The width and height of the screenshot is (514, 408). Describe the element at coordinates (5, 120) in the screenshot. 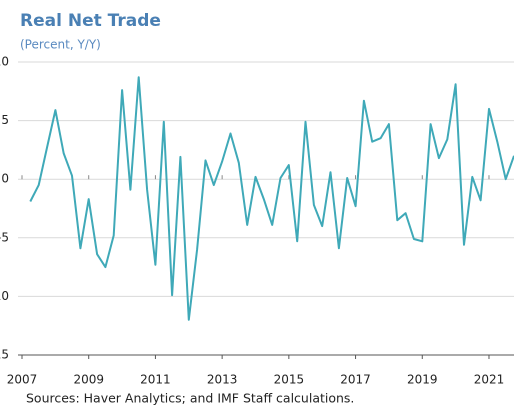

I see `y-tick-label: 5` at that location.